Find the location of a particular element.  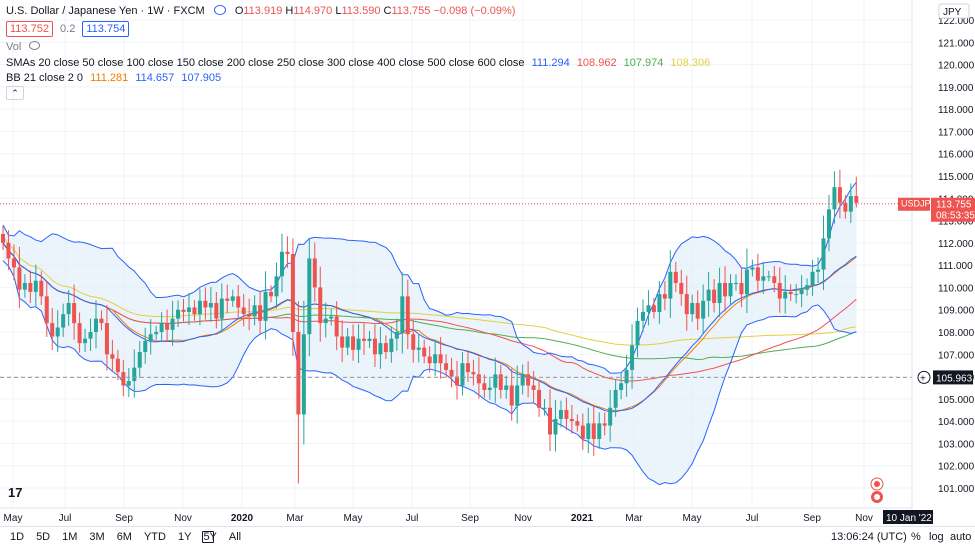

price-tick-label: 109.000 is located at coordinates (956, 311).